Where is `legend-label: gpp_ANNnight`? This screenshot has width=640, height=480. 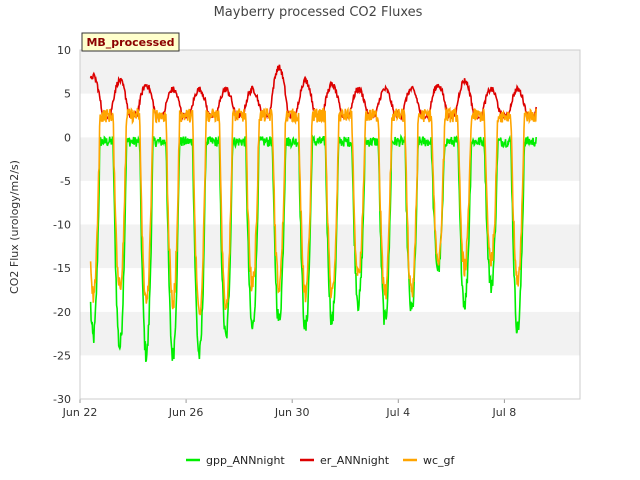 legend-label: gpp_ANNnight is located at coordinates (245, 460).